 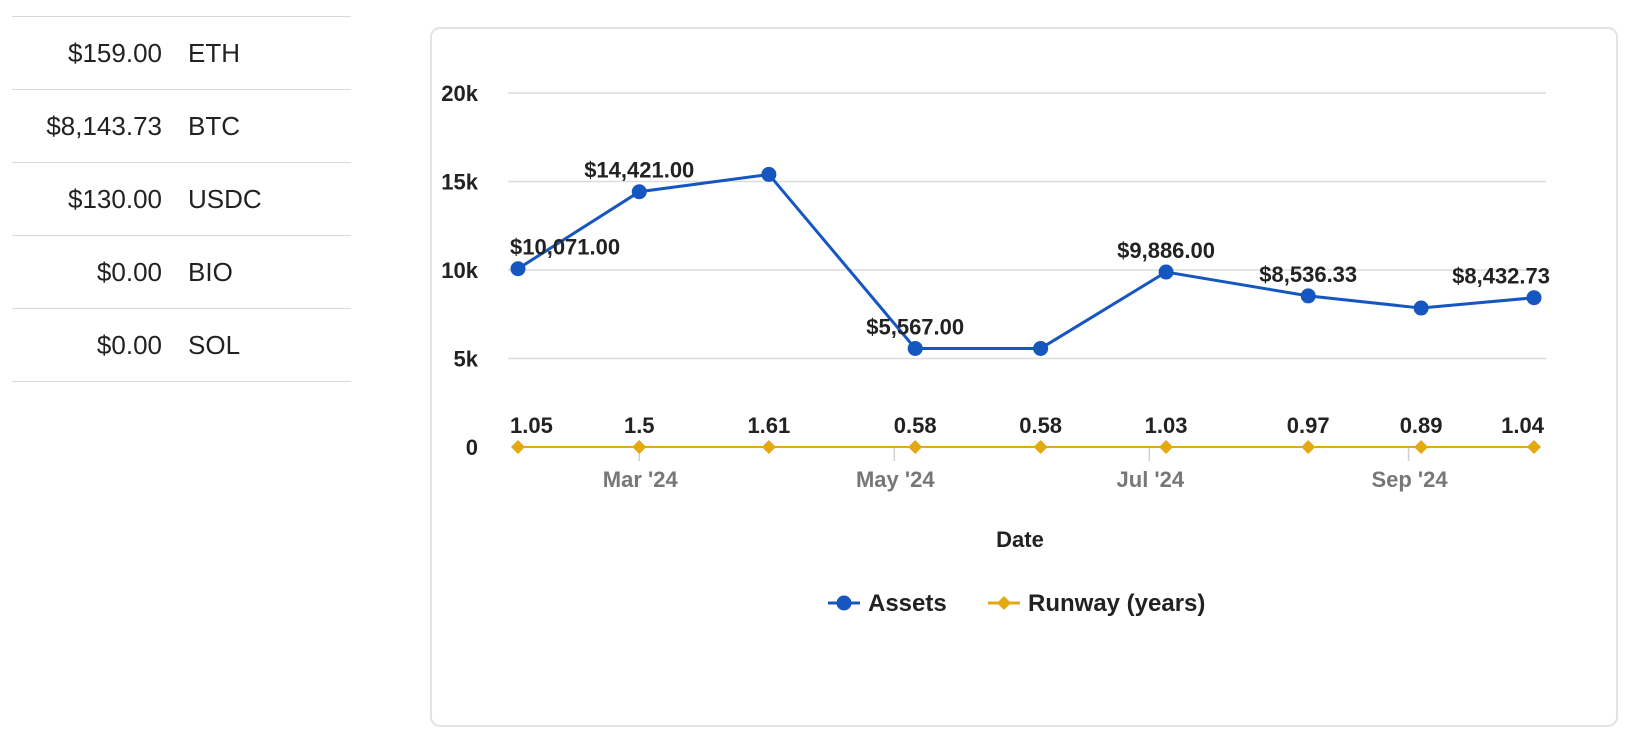 What do you see at coordinates (639, 425) in the screenshot?
I see `runway-data-label: 1.5` at bounding box center [639, 425].